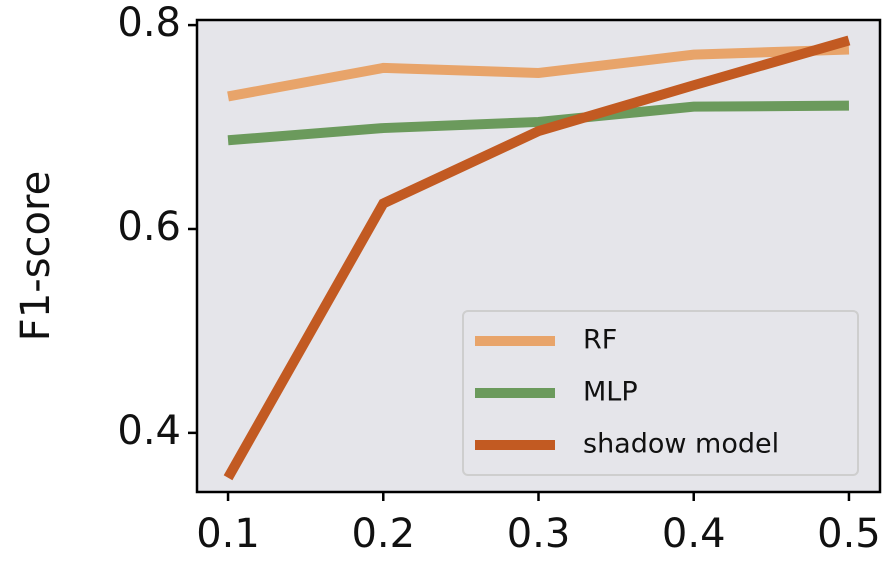  Describe the element at coordinates (539, 534) in the screenshot. I see `x-tick-label: 0.3` at that location.